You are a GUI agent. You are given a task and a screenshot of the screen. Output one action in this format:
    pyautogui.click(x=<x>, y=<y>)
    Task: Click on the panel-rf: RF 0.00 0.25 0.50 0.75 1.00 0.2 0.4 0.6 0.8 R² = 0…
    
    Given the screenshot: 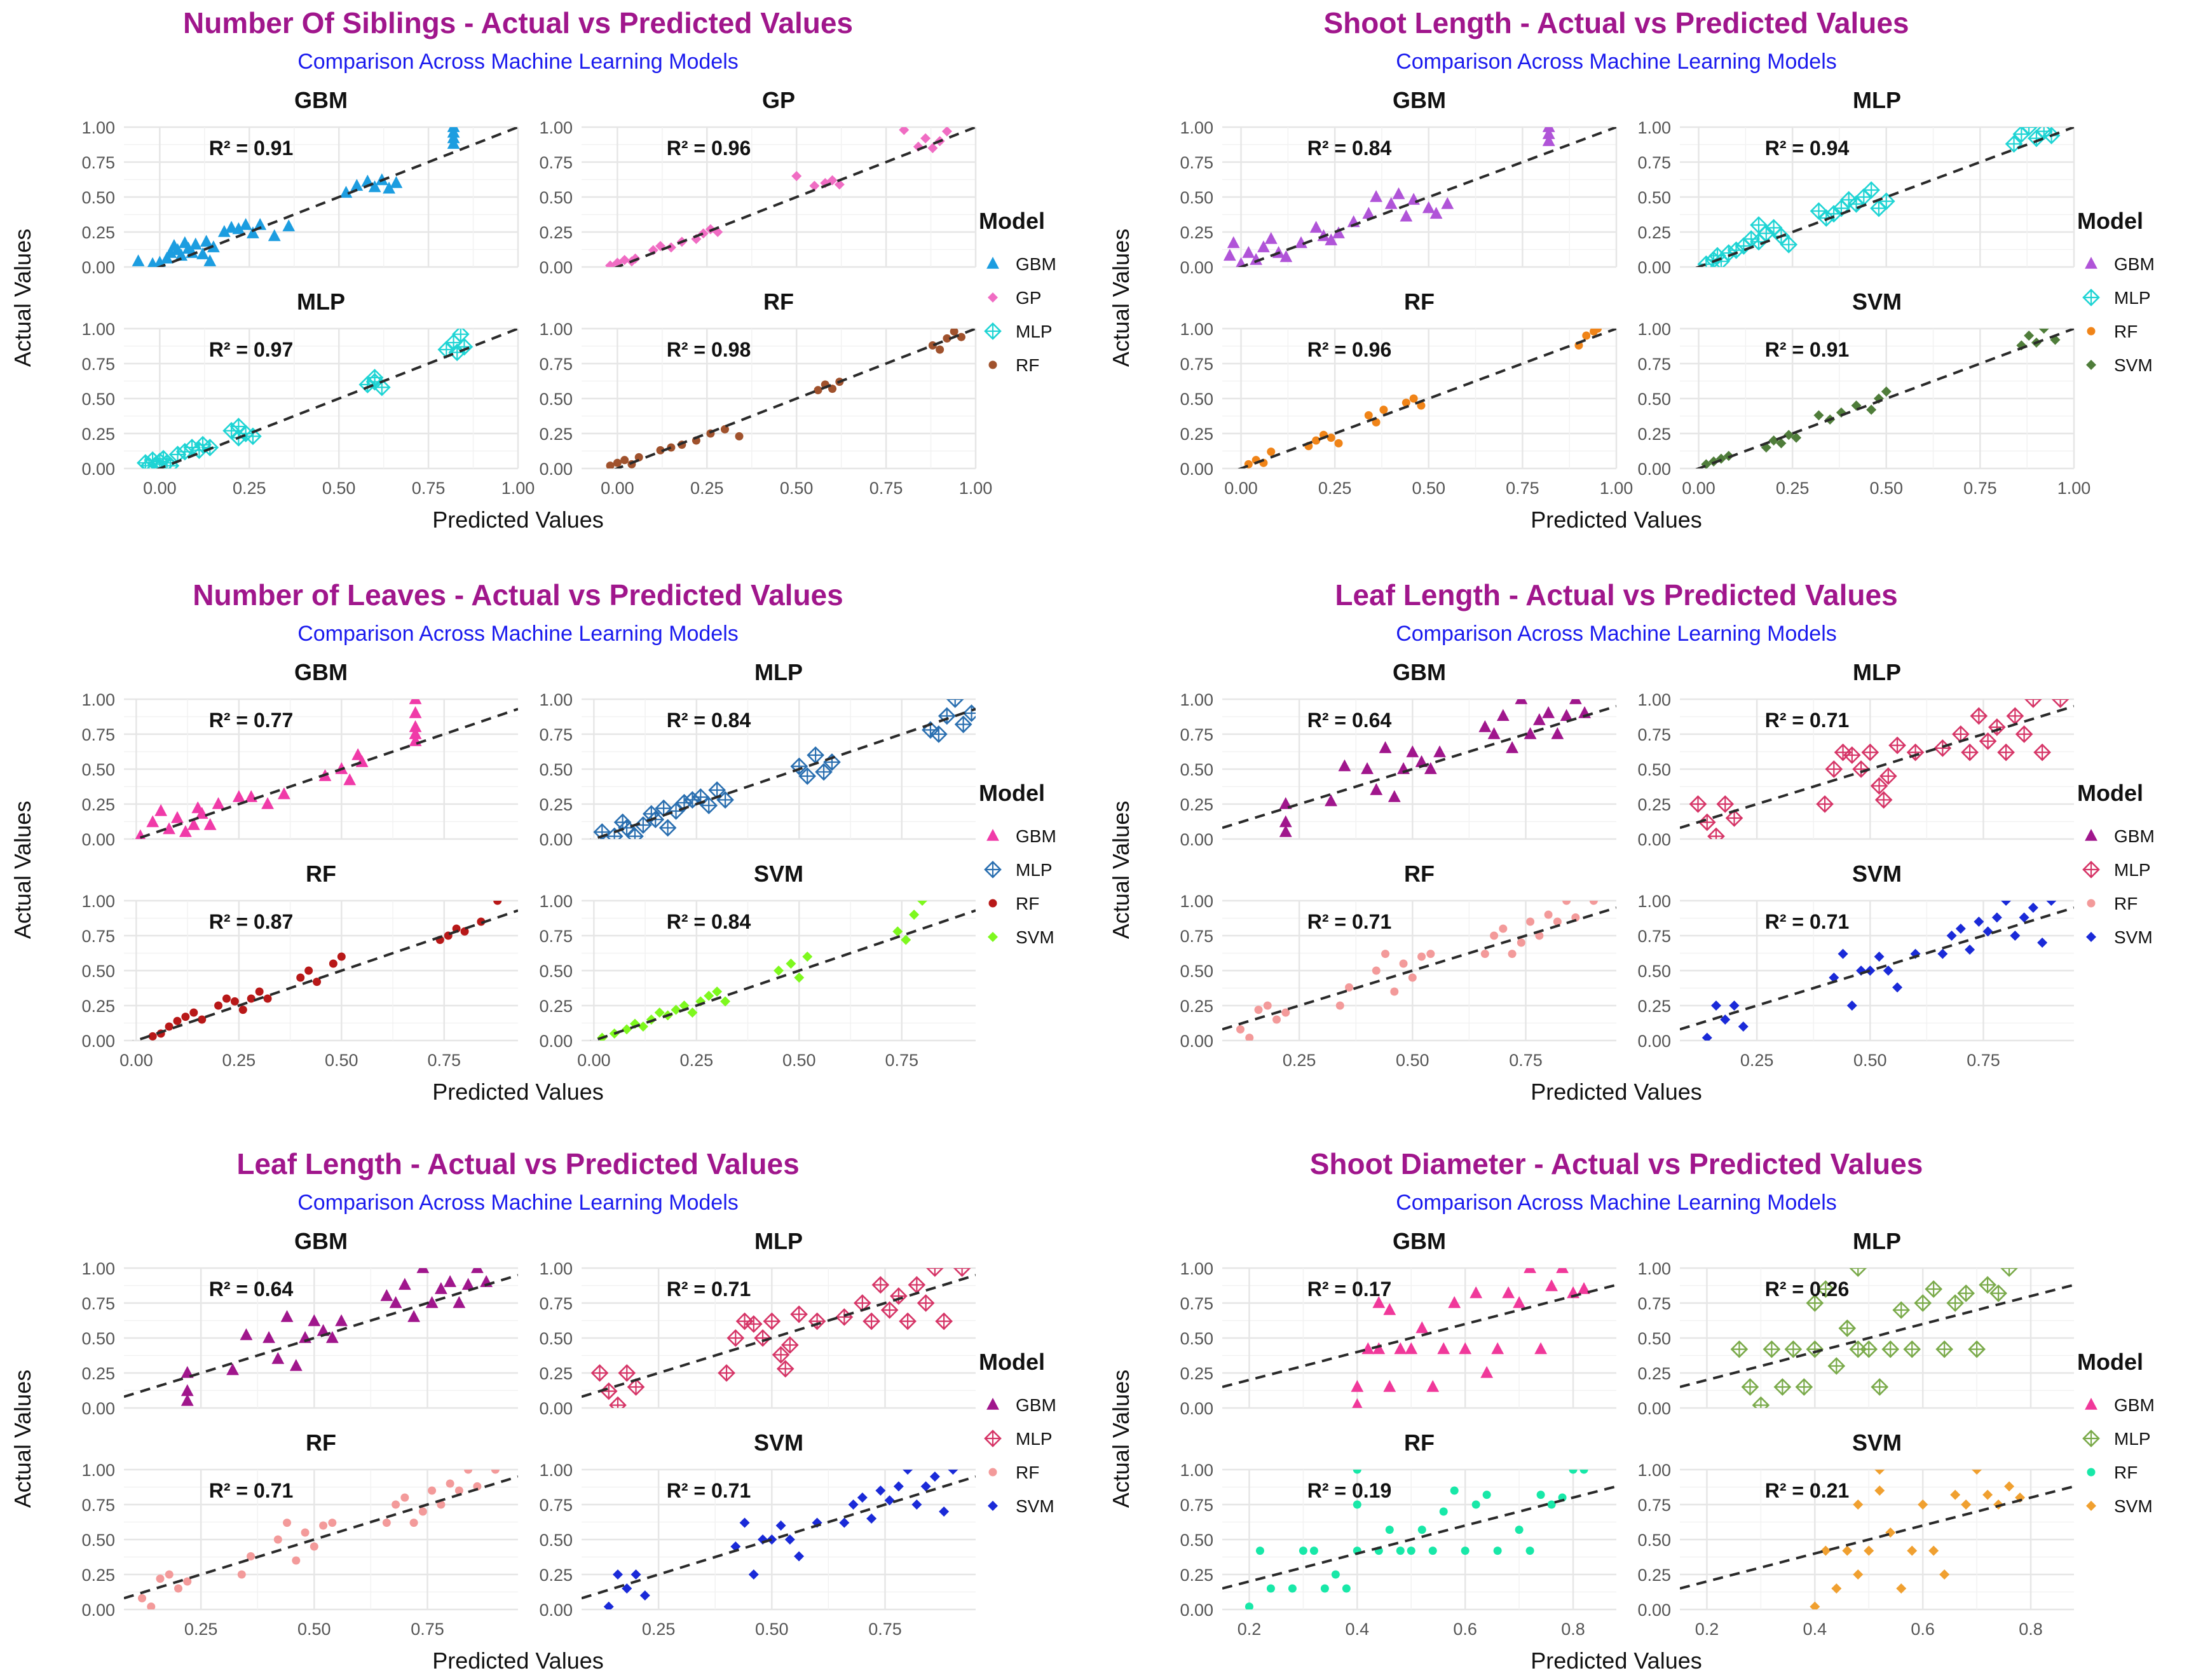 What is the action you would take?
    pyautogui.click(x=1398, y=1534)
    